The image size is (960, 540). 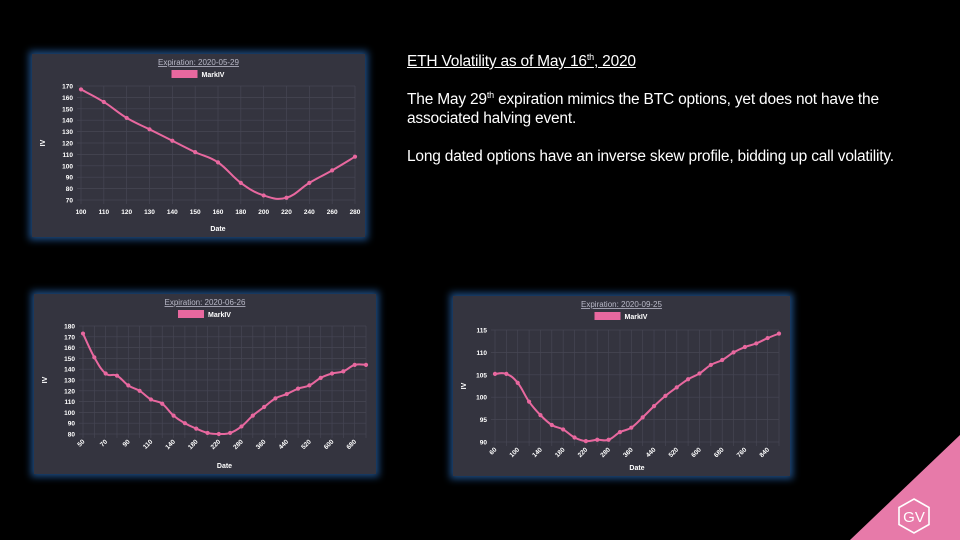 I want to click on x-tick-label: 160, so click(x=218, y=212).